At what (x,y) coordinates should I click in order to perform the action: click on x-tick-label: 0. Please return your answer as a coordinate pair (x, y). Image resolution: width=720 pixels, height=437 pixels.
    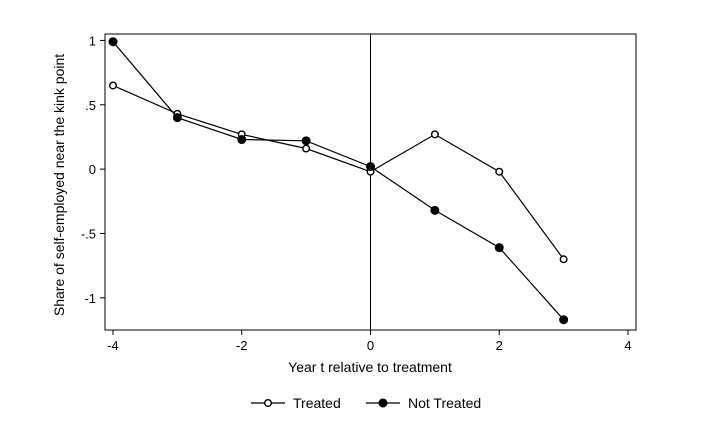
    Looking at the image, I should click on (370, 345).